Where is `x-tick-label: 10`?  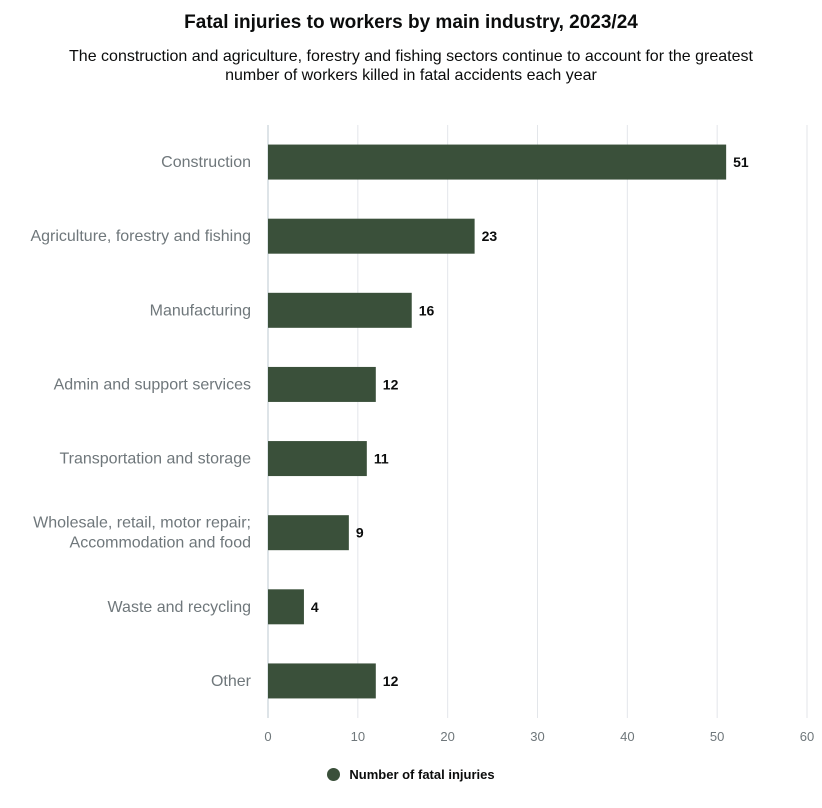 x-tick-label: 10 is located at coordinates (358, 736).